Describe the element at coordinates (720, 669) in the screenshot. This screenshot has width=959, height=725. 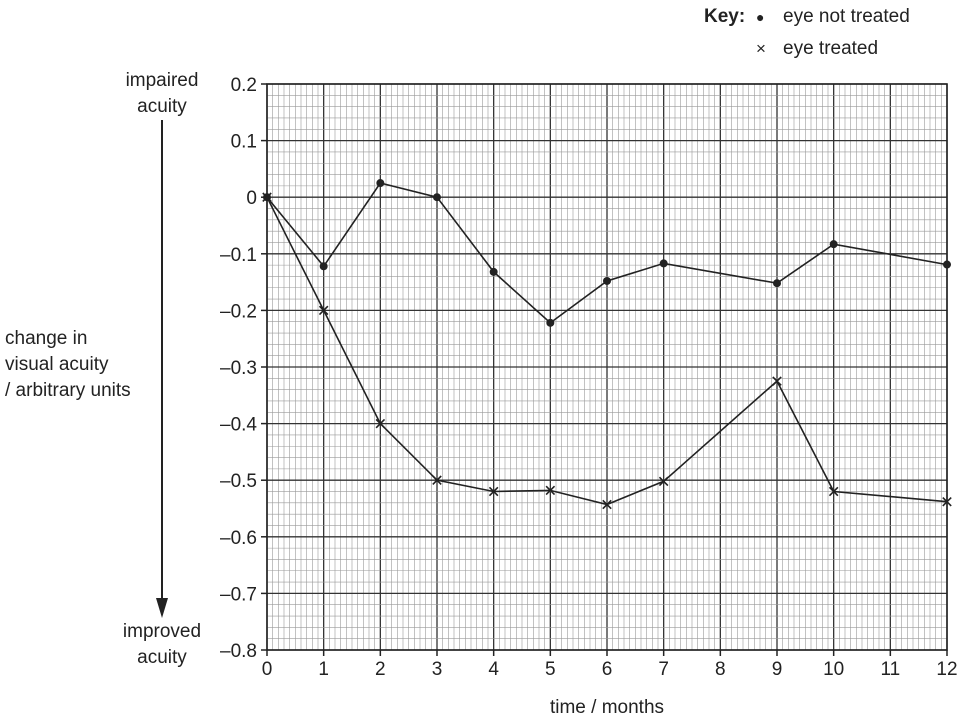
I see `x-tick-label: 8` at that location.